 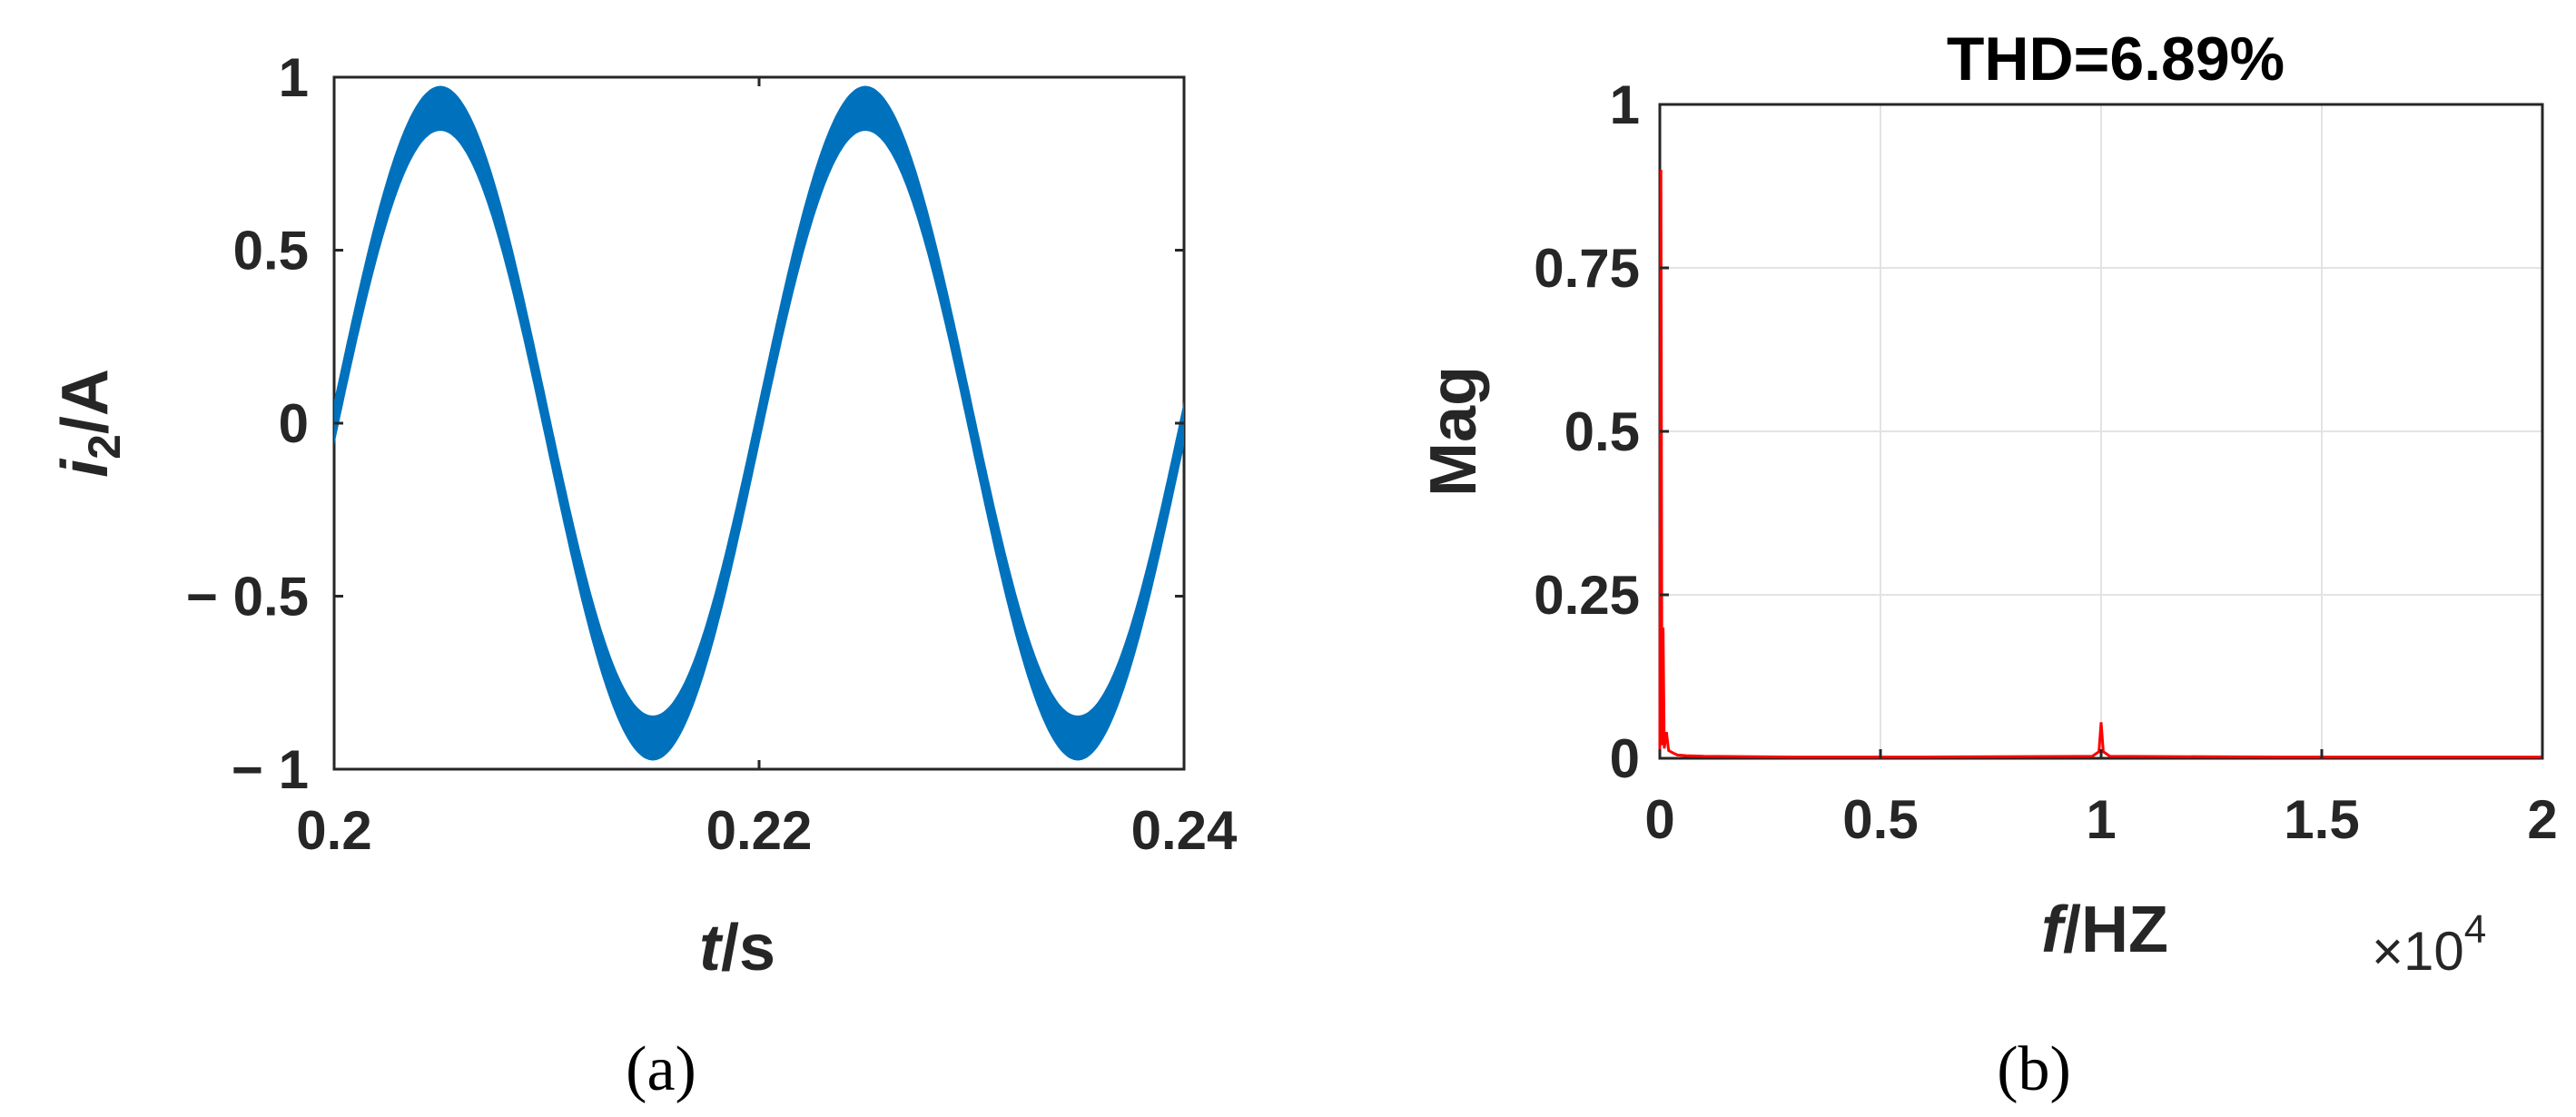 What do you see at coordinates (2115, 930) in the screenshot?
I see `panel-b-x-unit: /HZ` at bounding box center [2115, 930].